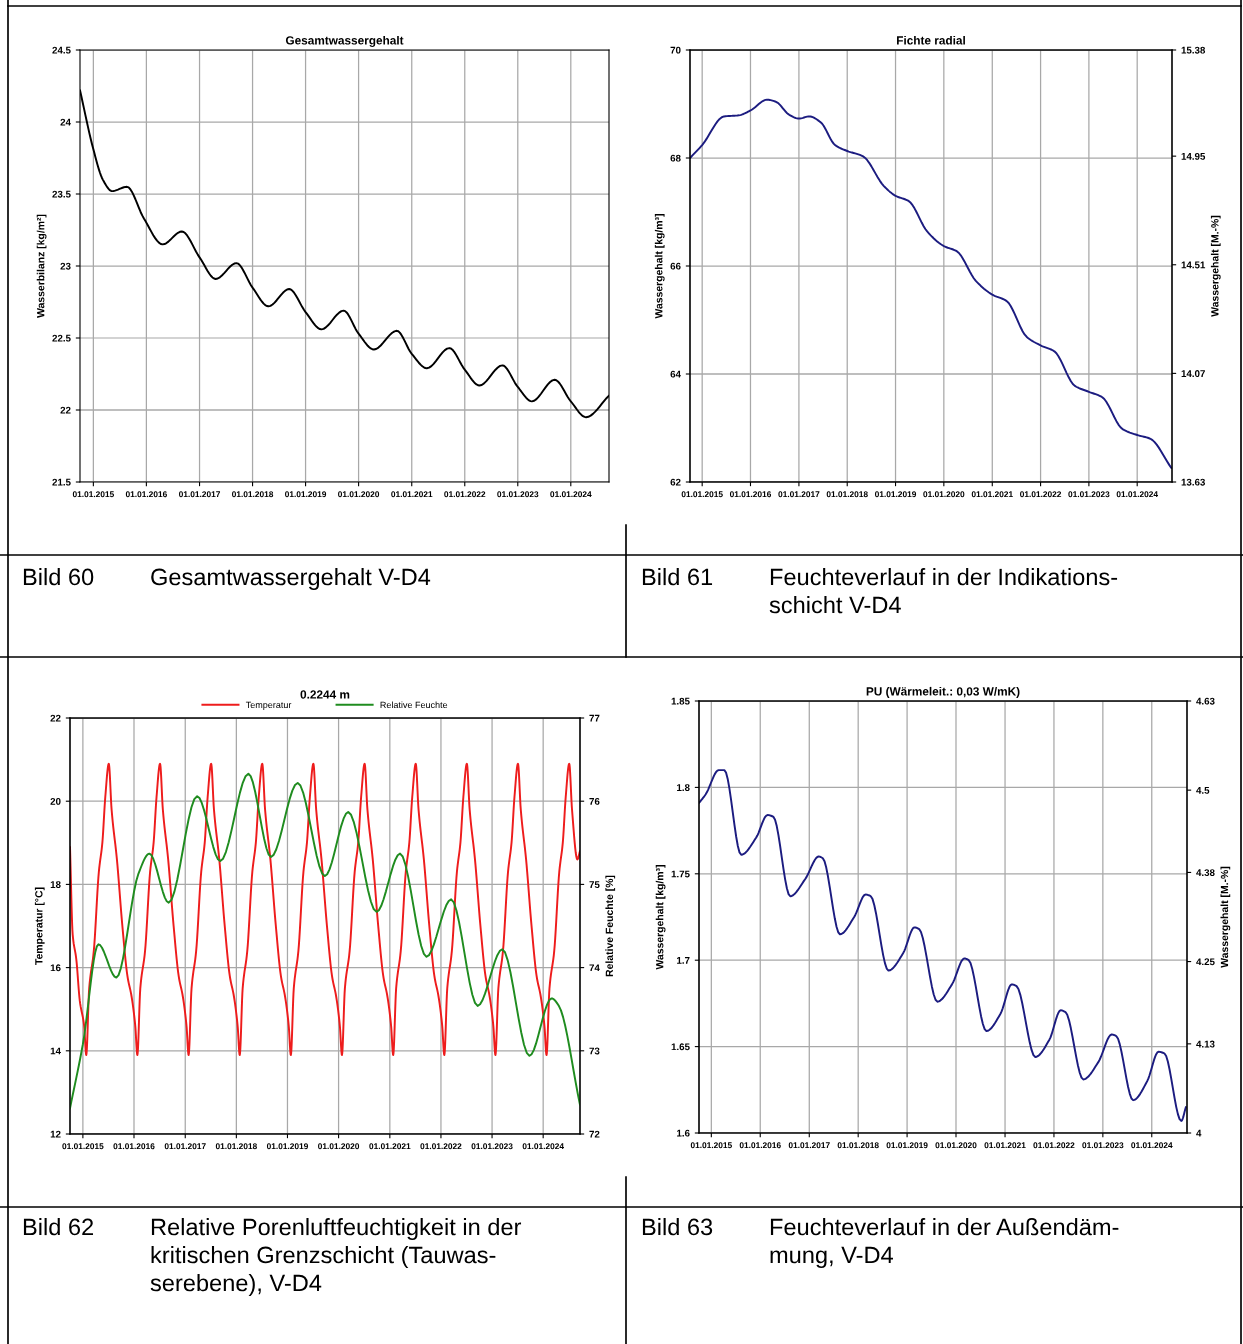 The width and height of the screenshot is (1243, 1344). What do you see at coordinates (680, 701) in the screenshot?
I see `y-tick-label: 1.85` at bounding box center [680, 701].